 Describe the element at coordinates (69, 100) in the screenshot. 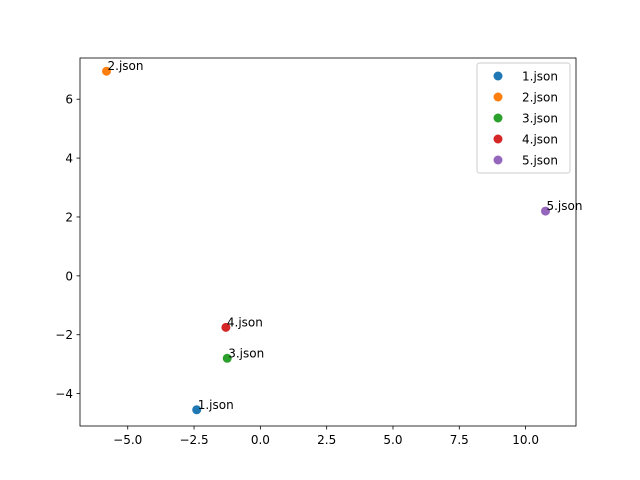

I see `y-tick-label: 6` at that location.